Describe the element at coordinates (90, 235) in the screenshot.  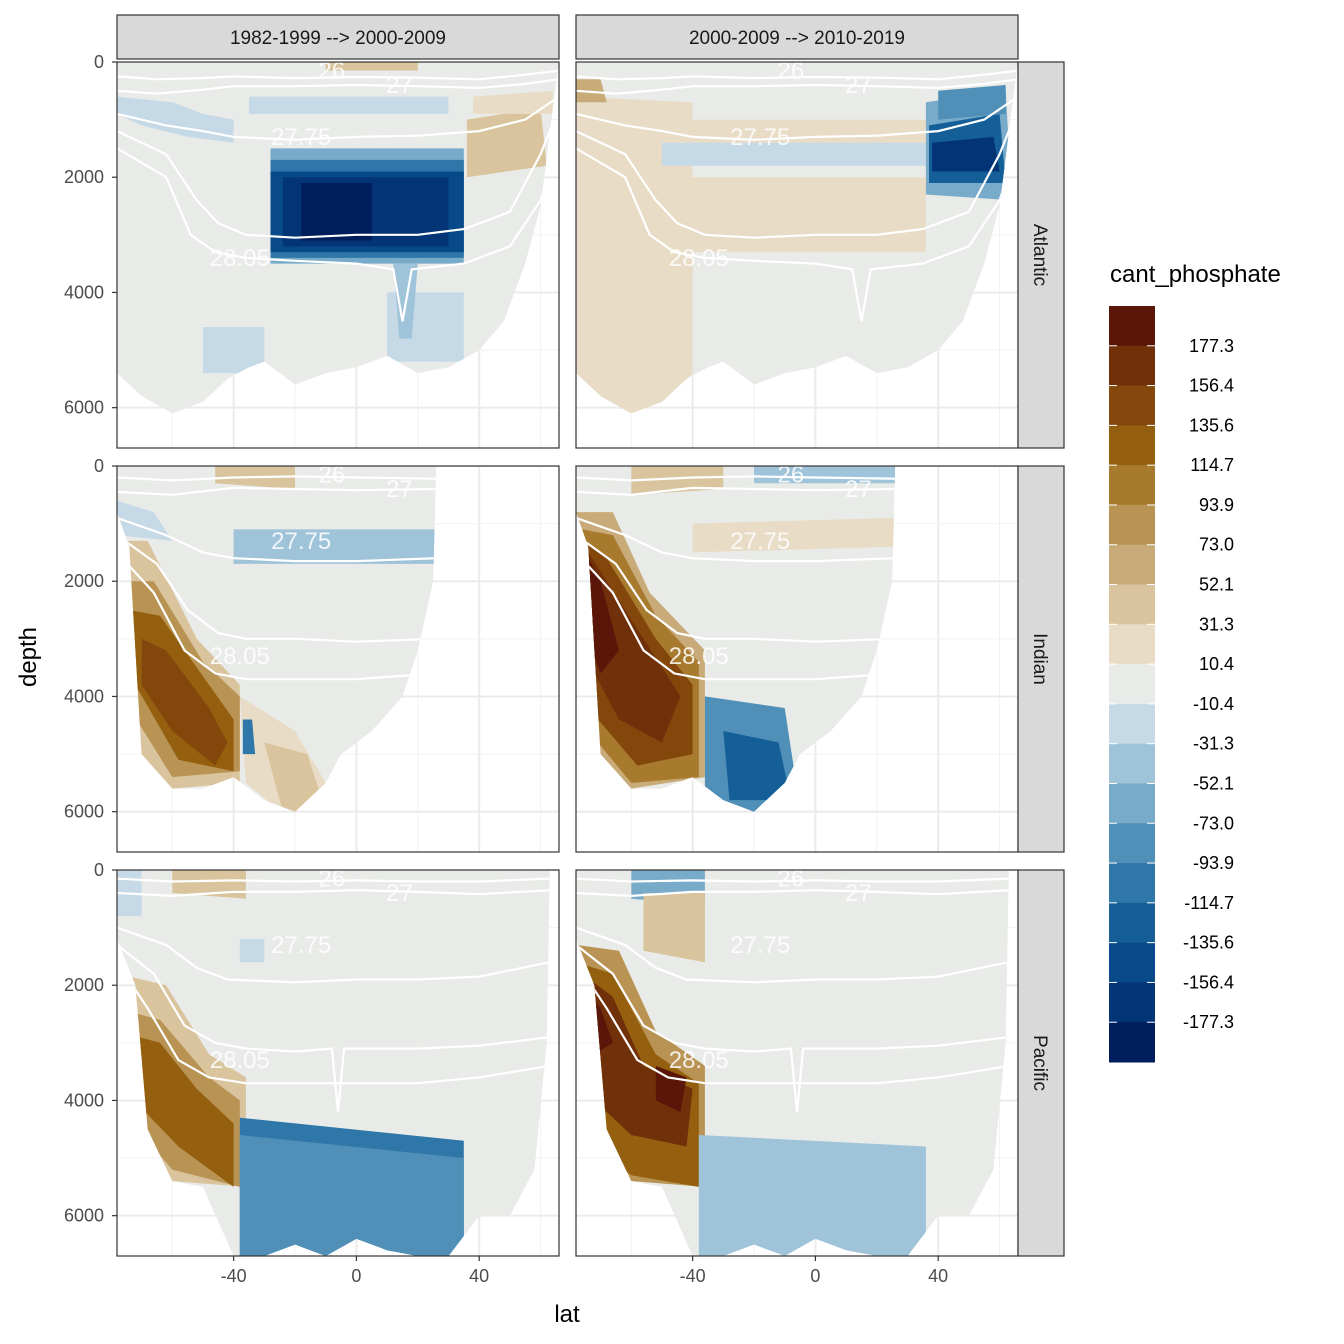
I see `y-axis-ticks-row-1: 0 2000 4000 6000` at that location.